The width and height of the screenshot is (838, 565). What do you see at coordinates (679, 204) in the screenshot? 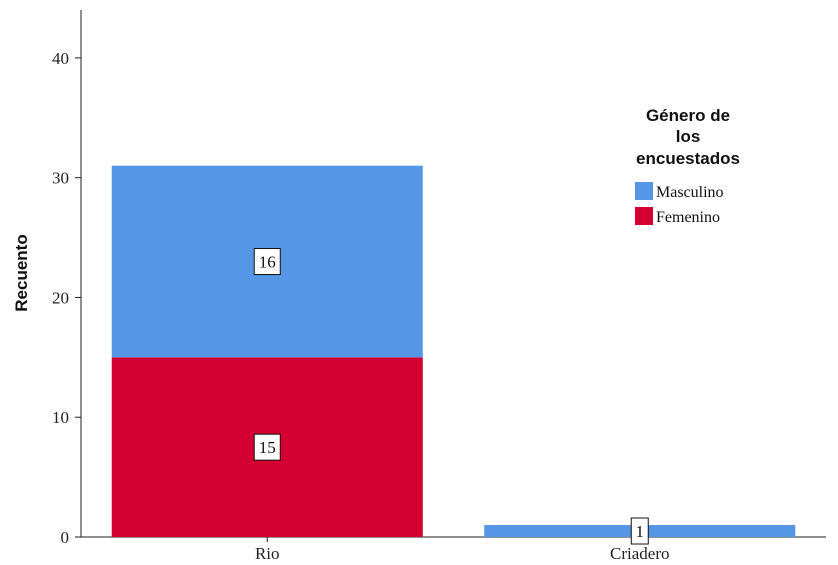
I see `legend-items: Masculino Femenino` at bounding box center [679, 204].